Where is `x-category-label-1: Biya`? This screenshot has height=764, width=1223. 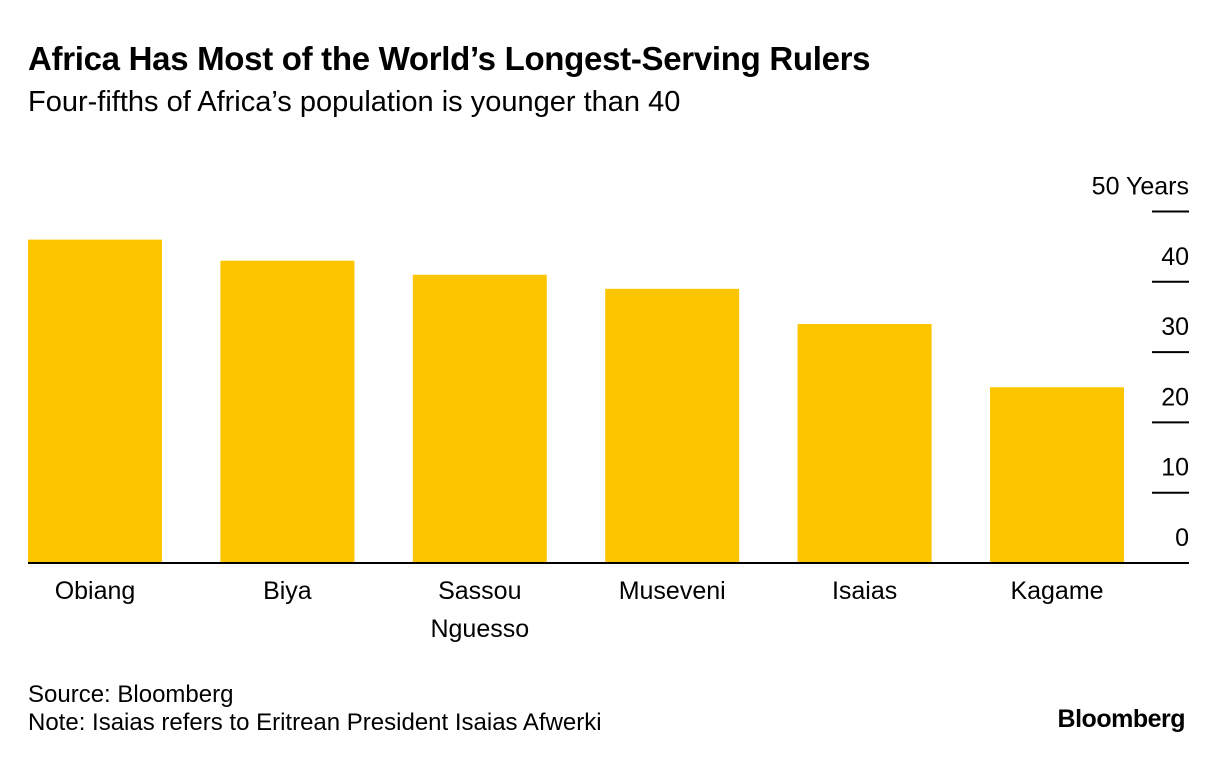
x-category-label-1: Biya is located at coordinates (287, 591).